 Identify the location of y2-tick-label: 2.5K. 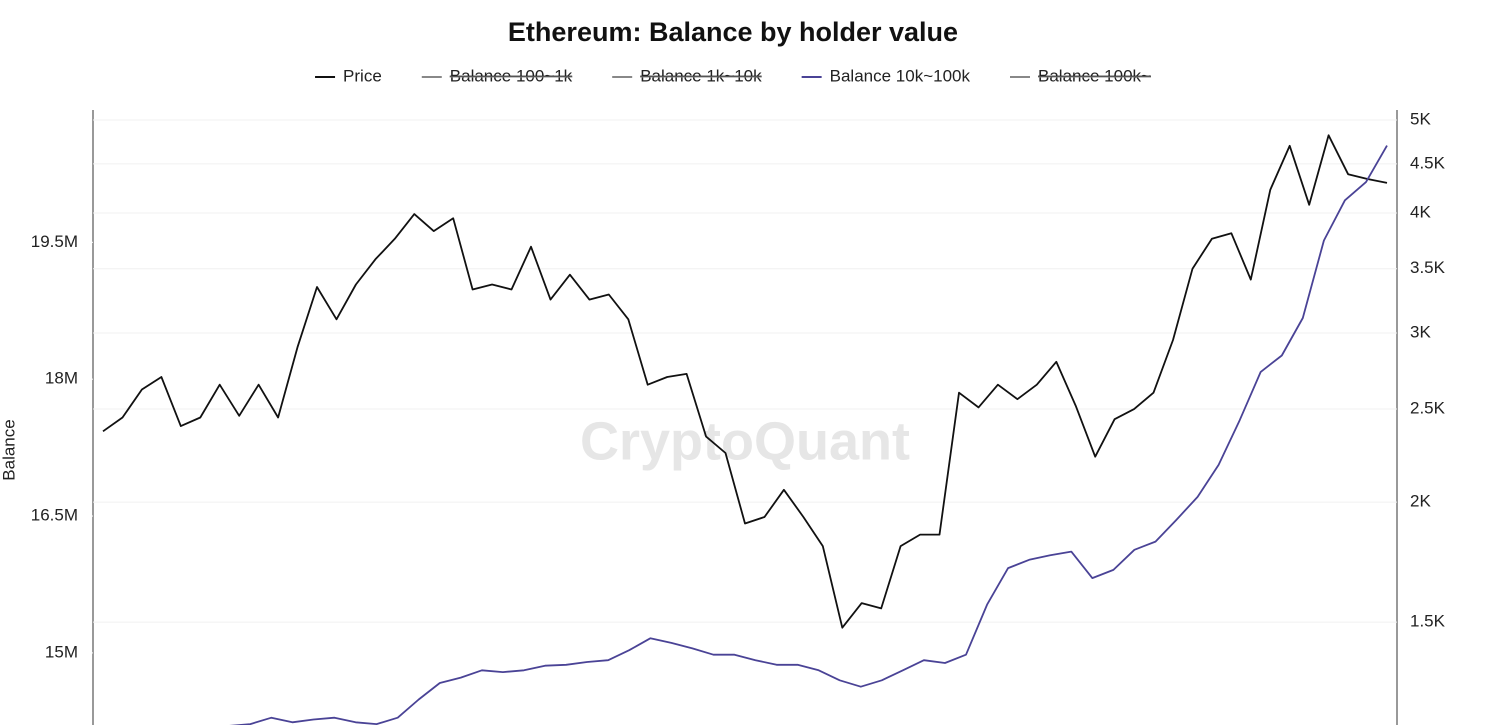
(1428, 408).